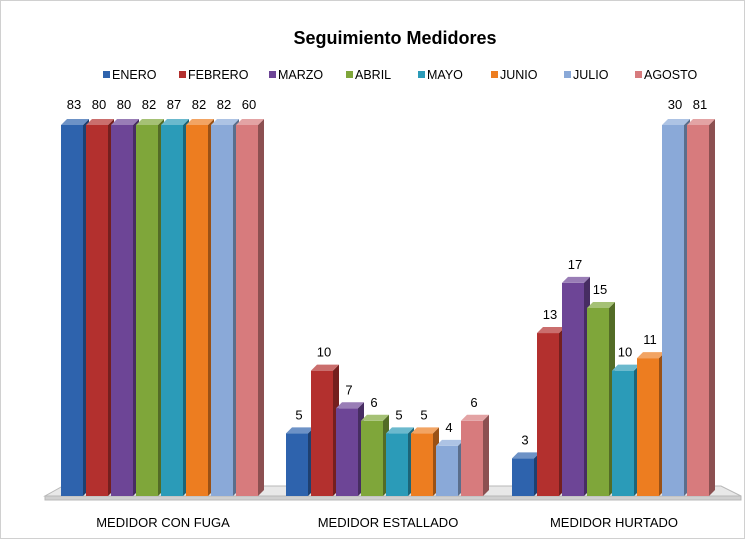 Image resolution: width=745 pixels, height=539 pixels. What do you see at coordinates (550, 314) in the screenshot?
I see `data-label-febrero-3: 13` at bounding box center [550, 314].